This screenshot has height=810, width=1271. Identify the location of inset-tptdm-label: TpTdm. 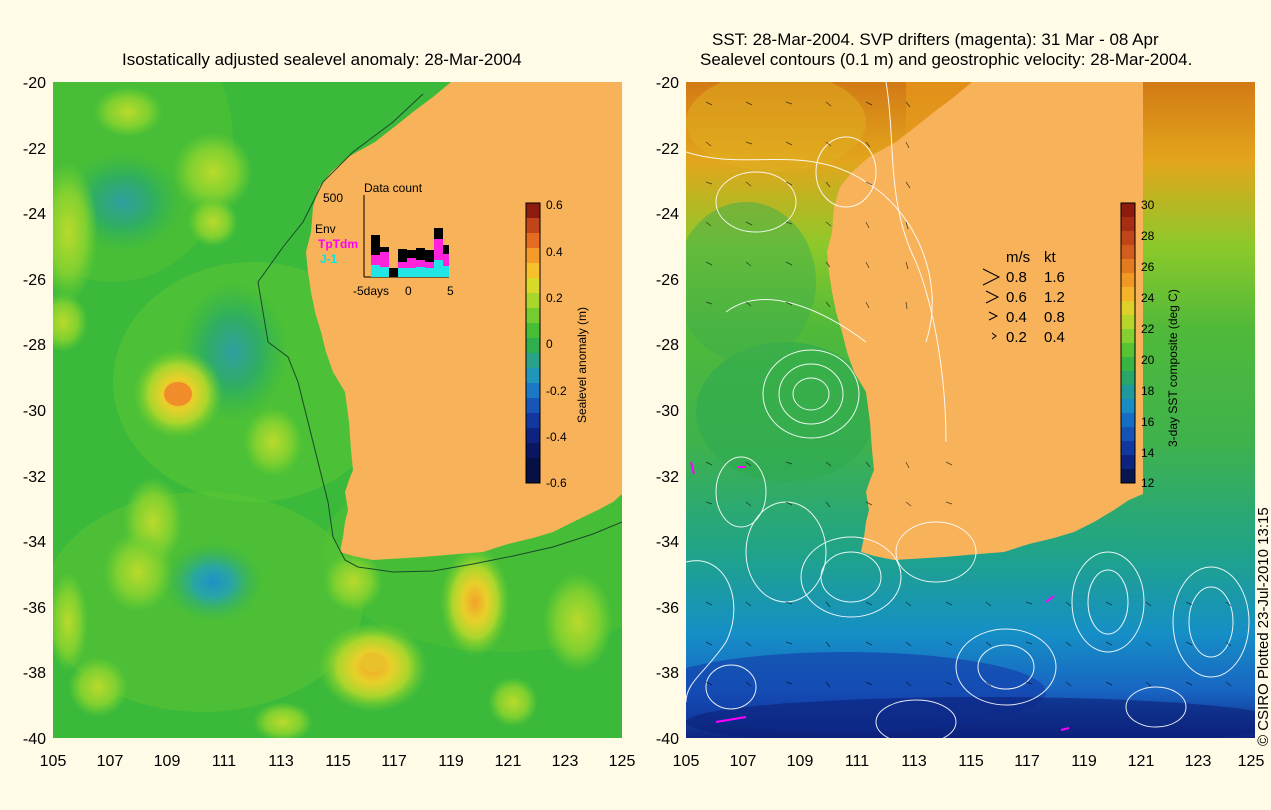
(338, 244).